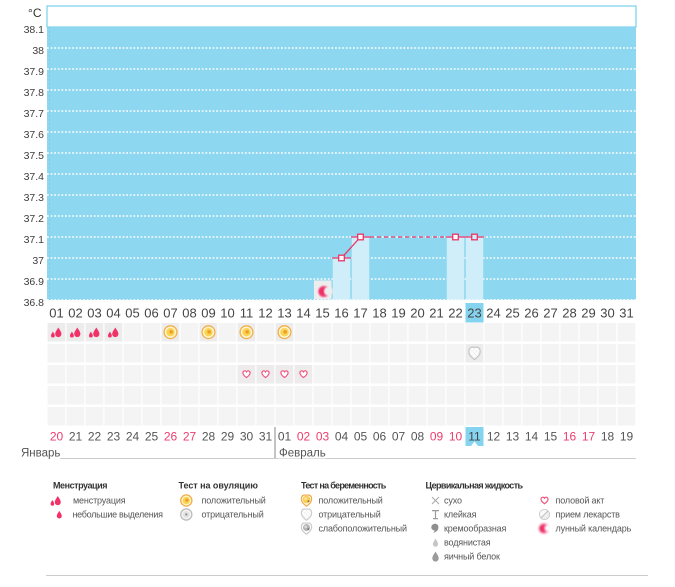 The width and height of the screenshot is (675, 587). What do you see at coordinates (38, 261) in the screenshot?
I see `svg-text: 37` at bounding box center [38, 261].